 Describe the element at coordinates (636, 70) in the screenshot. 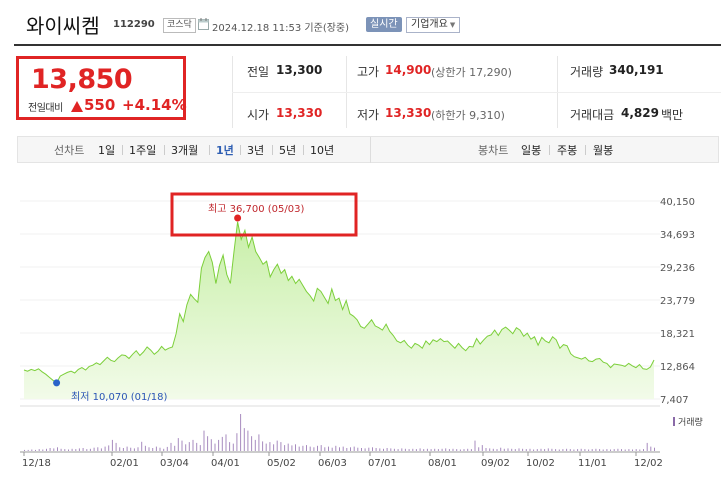

I see `volume-value: 340,191` at that location.